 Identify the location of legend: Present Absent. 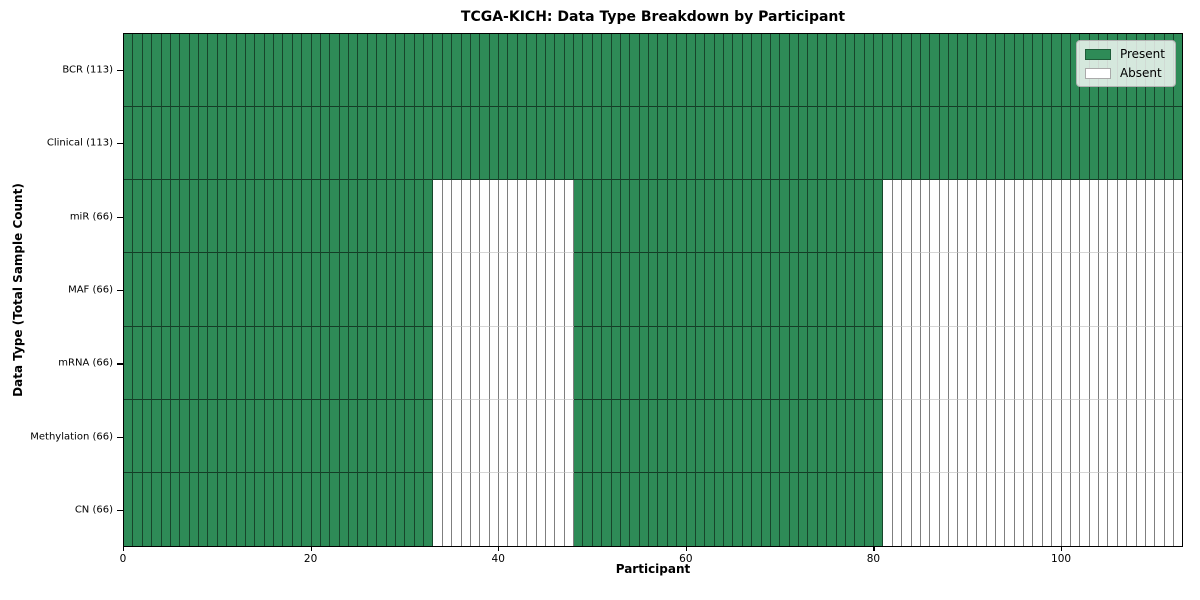
(1125, 63).